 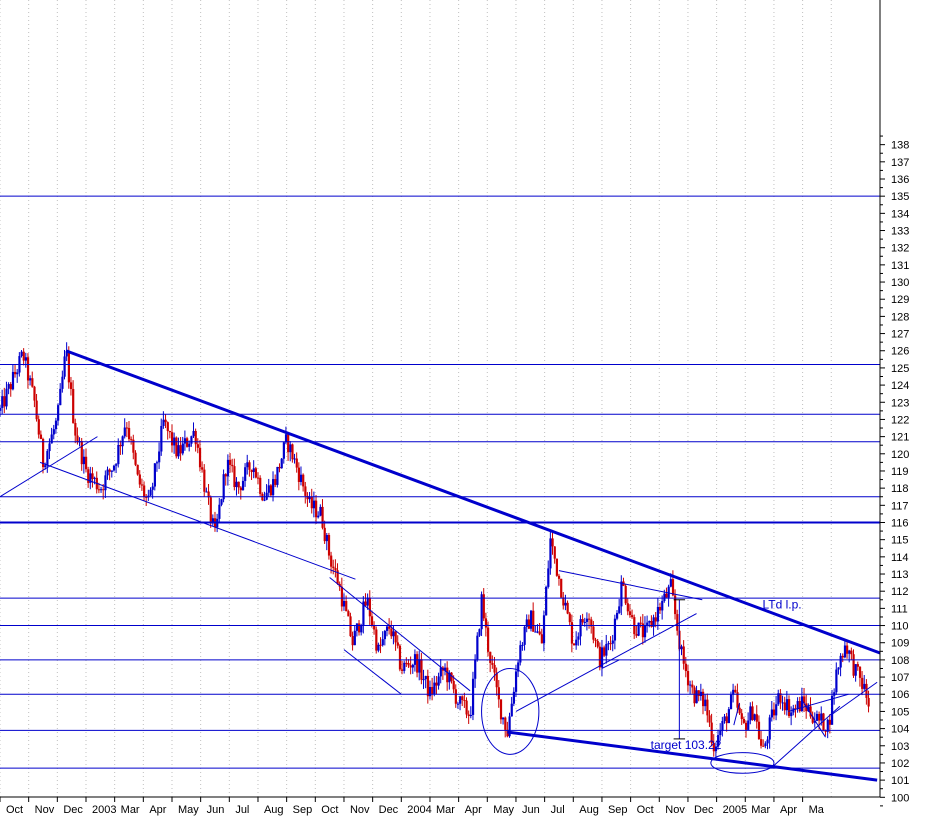 I want to click on x-tick-label: 2004, so click(x=419, y=810).